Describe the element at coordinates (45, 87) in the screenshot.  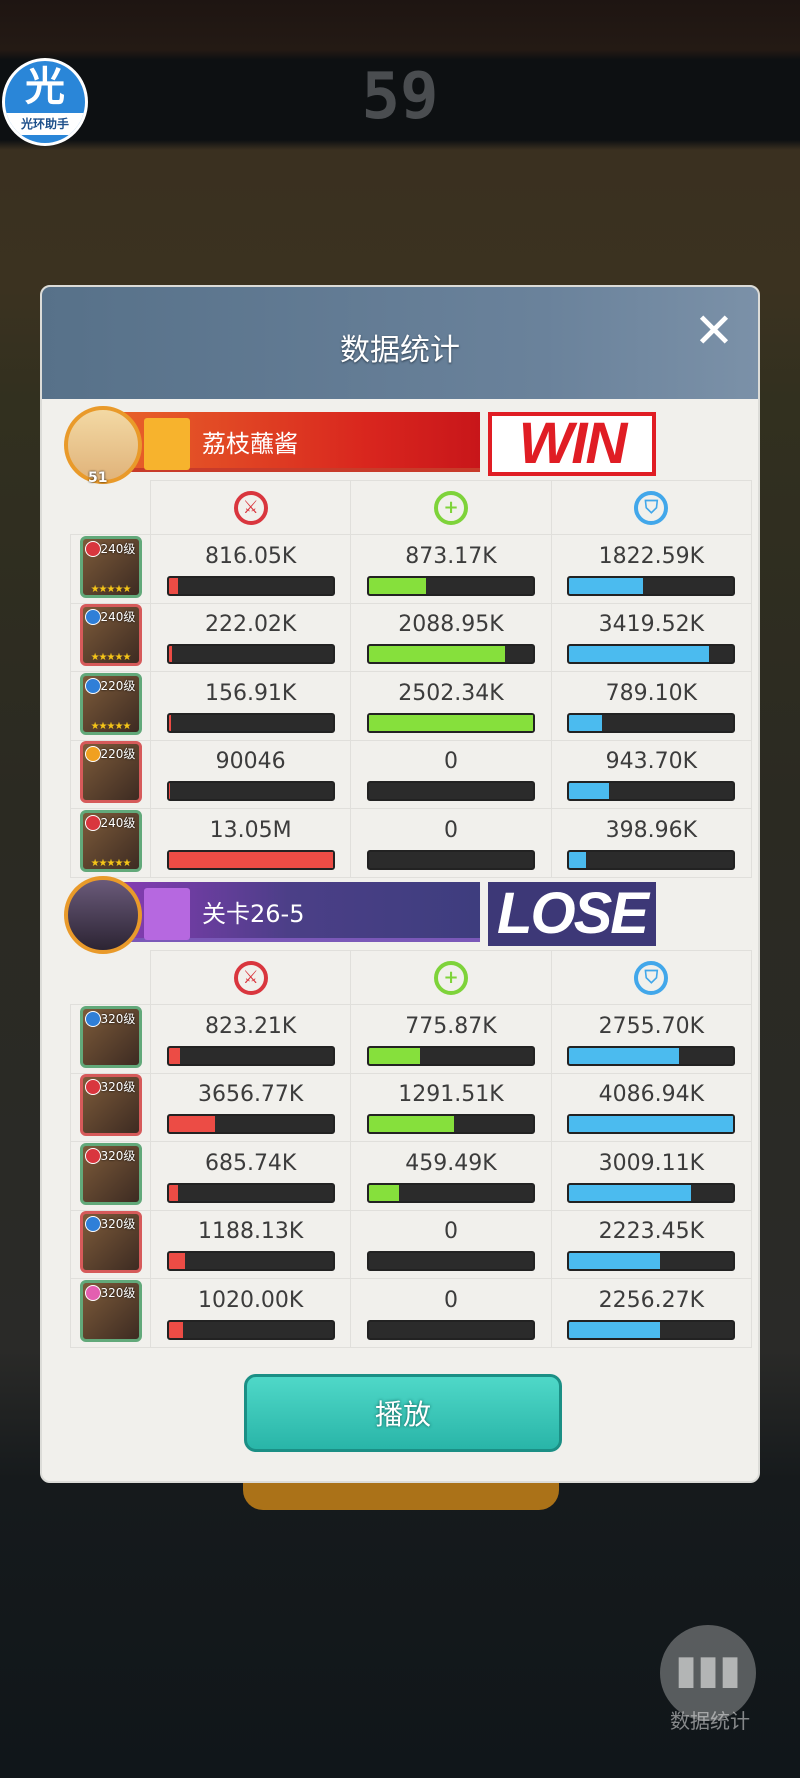
I see `logo-glyph: 光` at that location.